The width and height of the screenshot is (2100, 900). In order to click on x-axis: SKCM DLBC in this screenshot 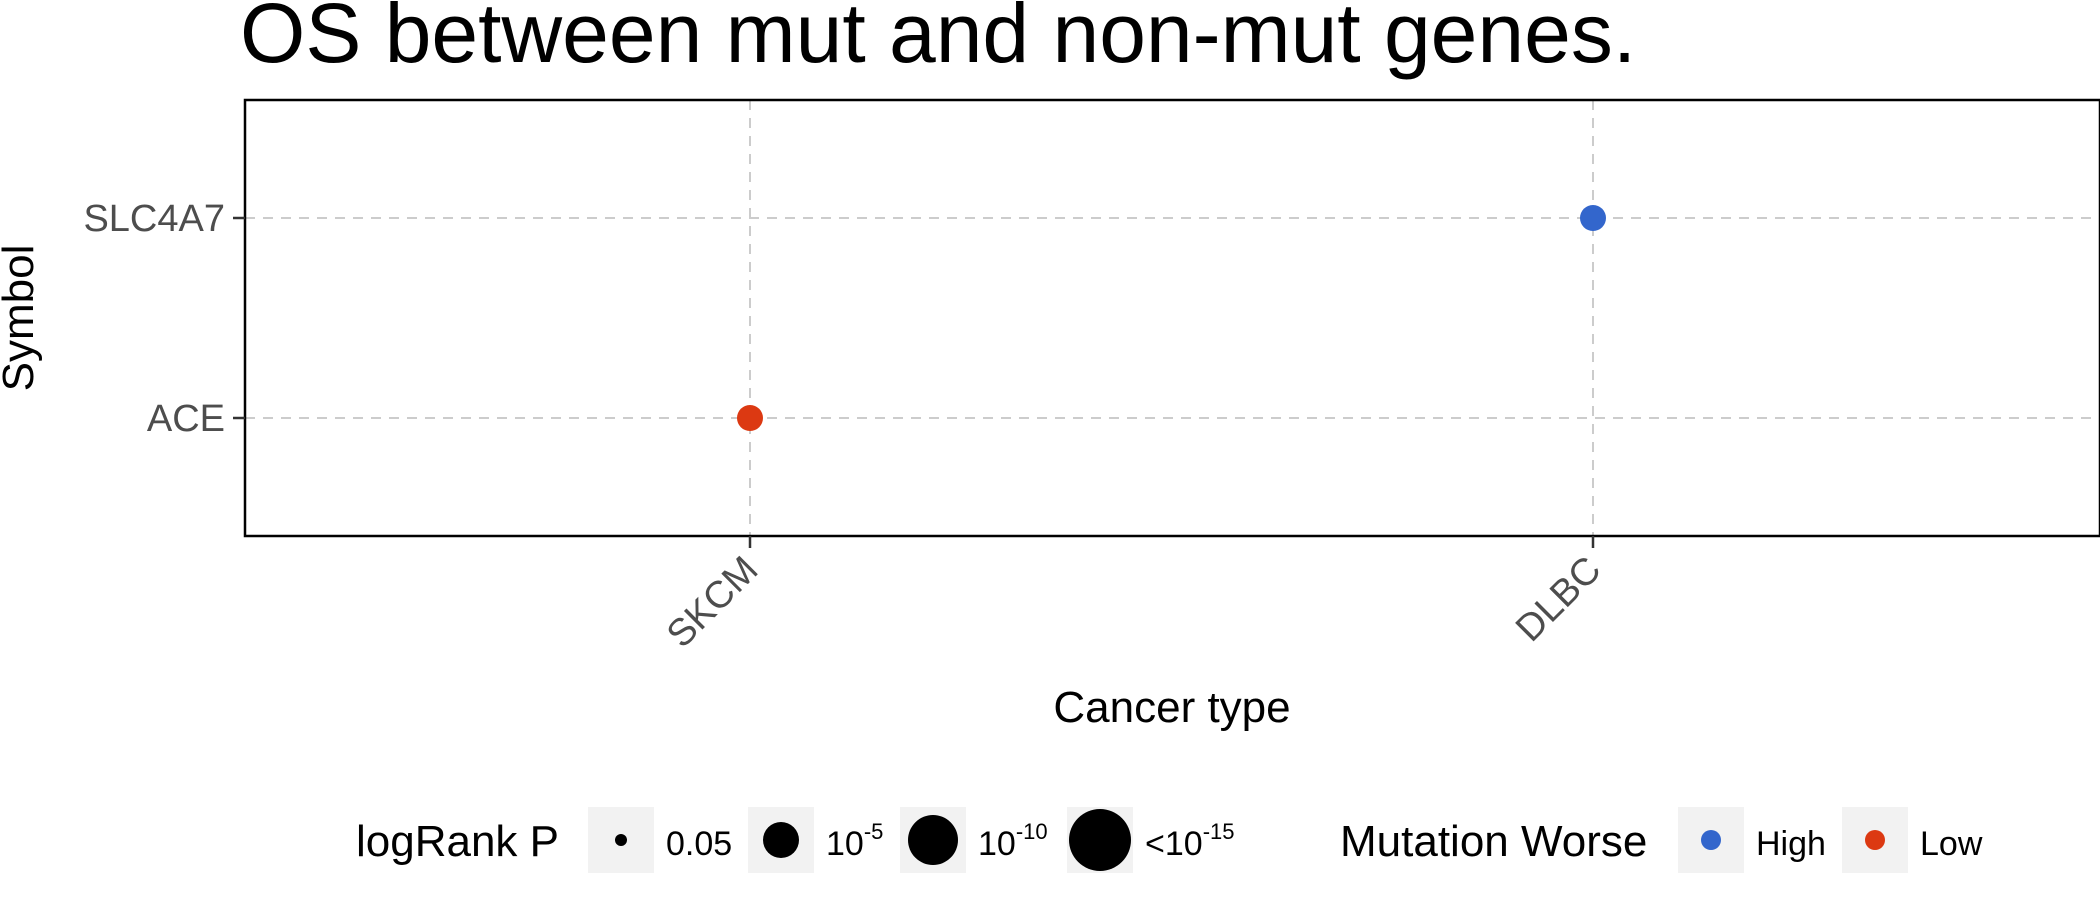, I will do `click(1134, 596)`.